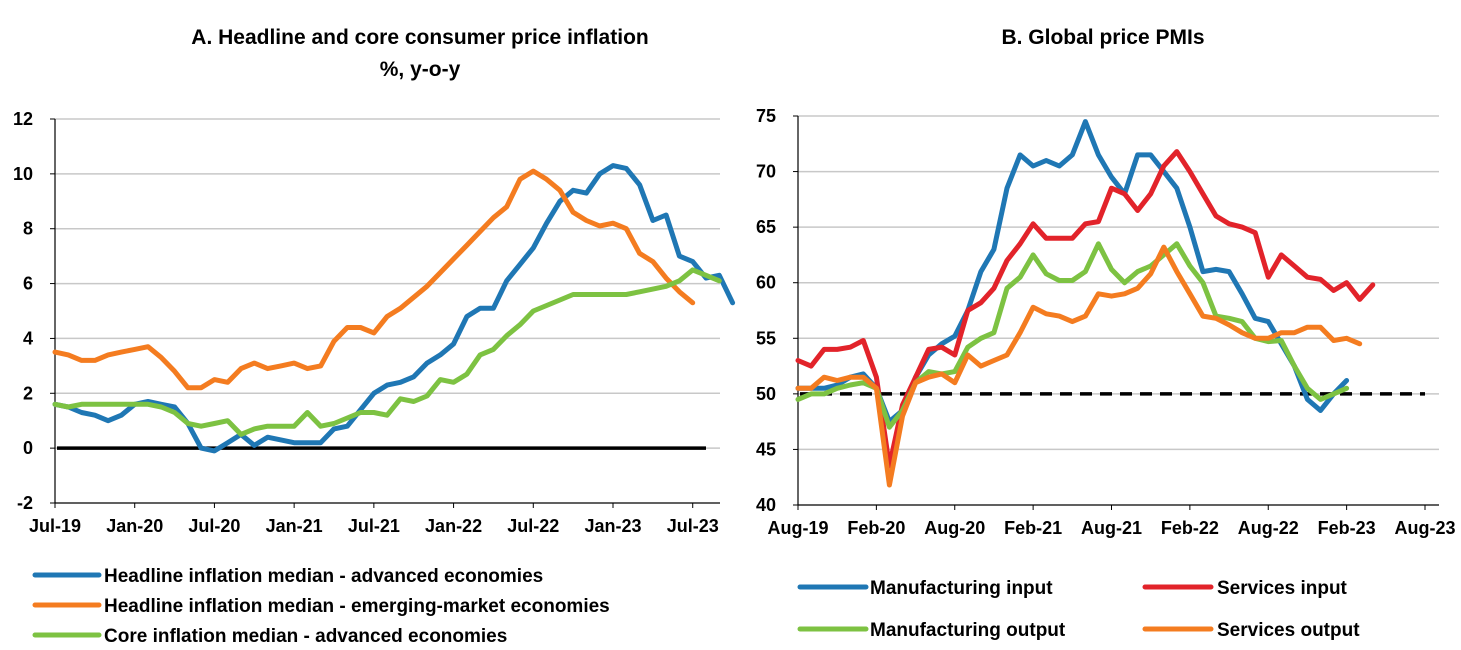 This screenshot has width=1461, height=650. Describe the element at coordinates (766, 116) in the screenshot. I see `y-tick-label: 75` at that location.